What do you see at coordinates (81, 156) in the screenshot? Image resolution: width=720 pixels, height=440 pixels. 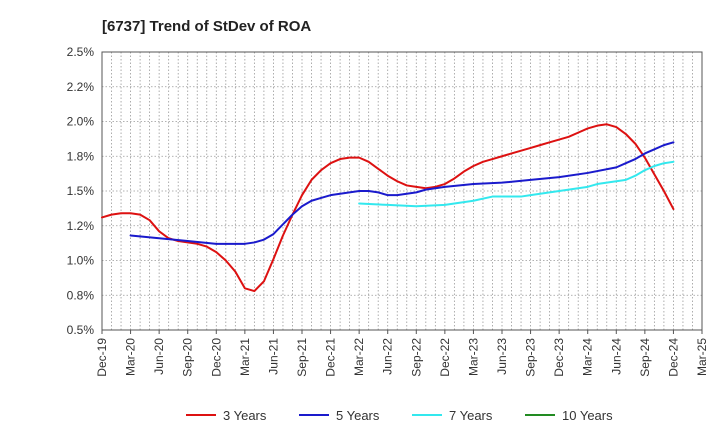 I see `y-tick-label: 1.8%` at bounding box center [81, 156].